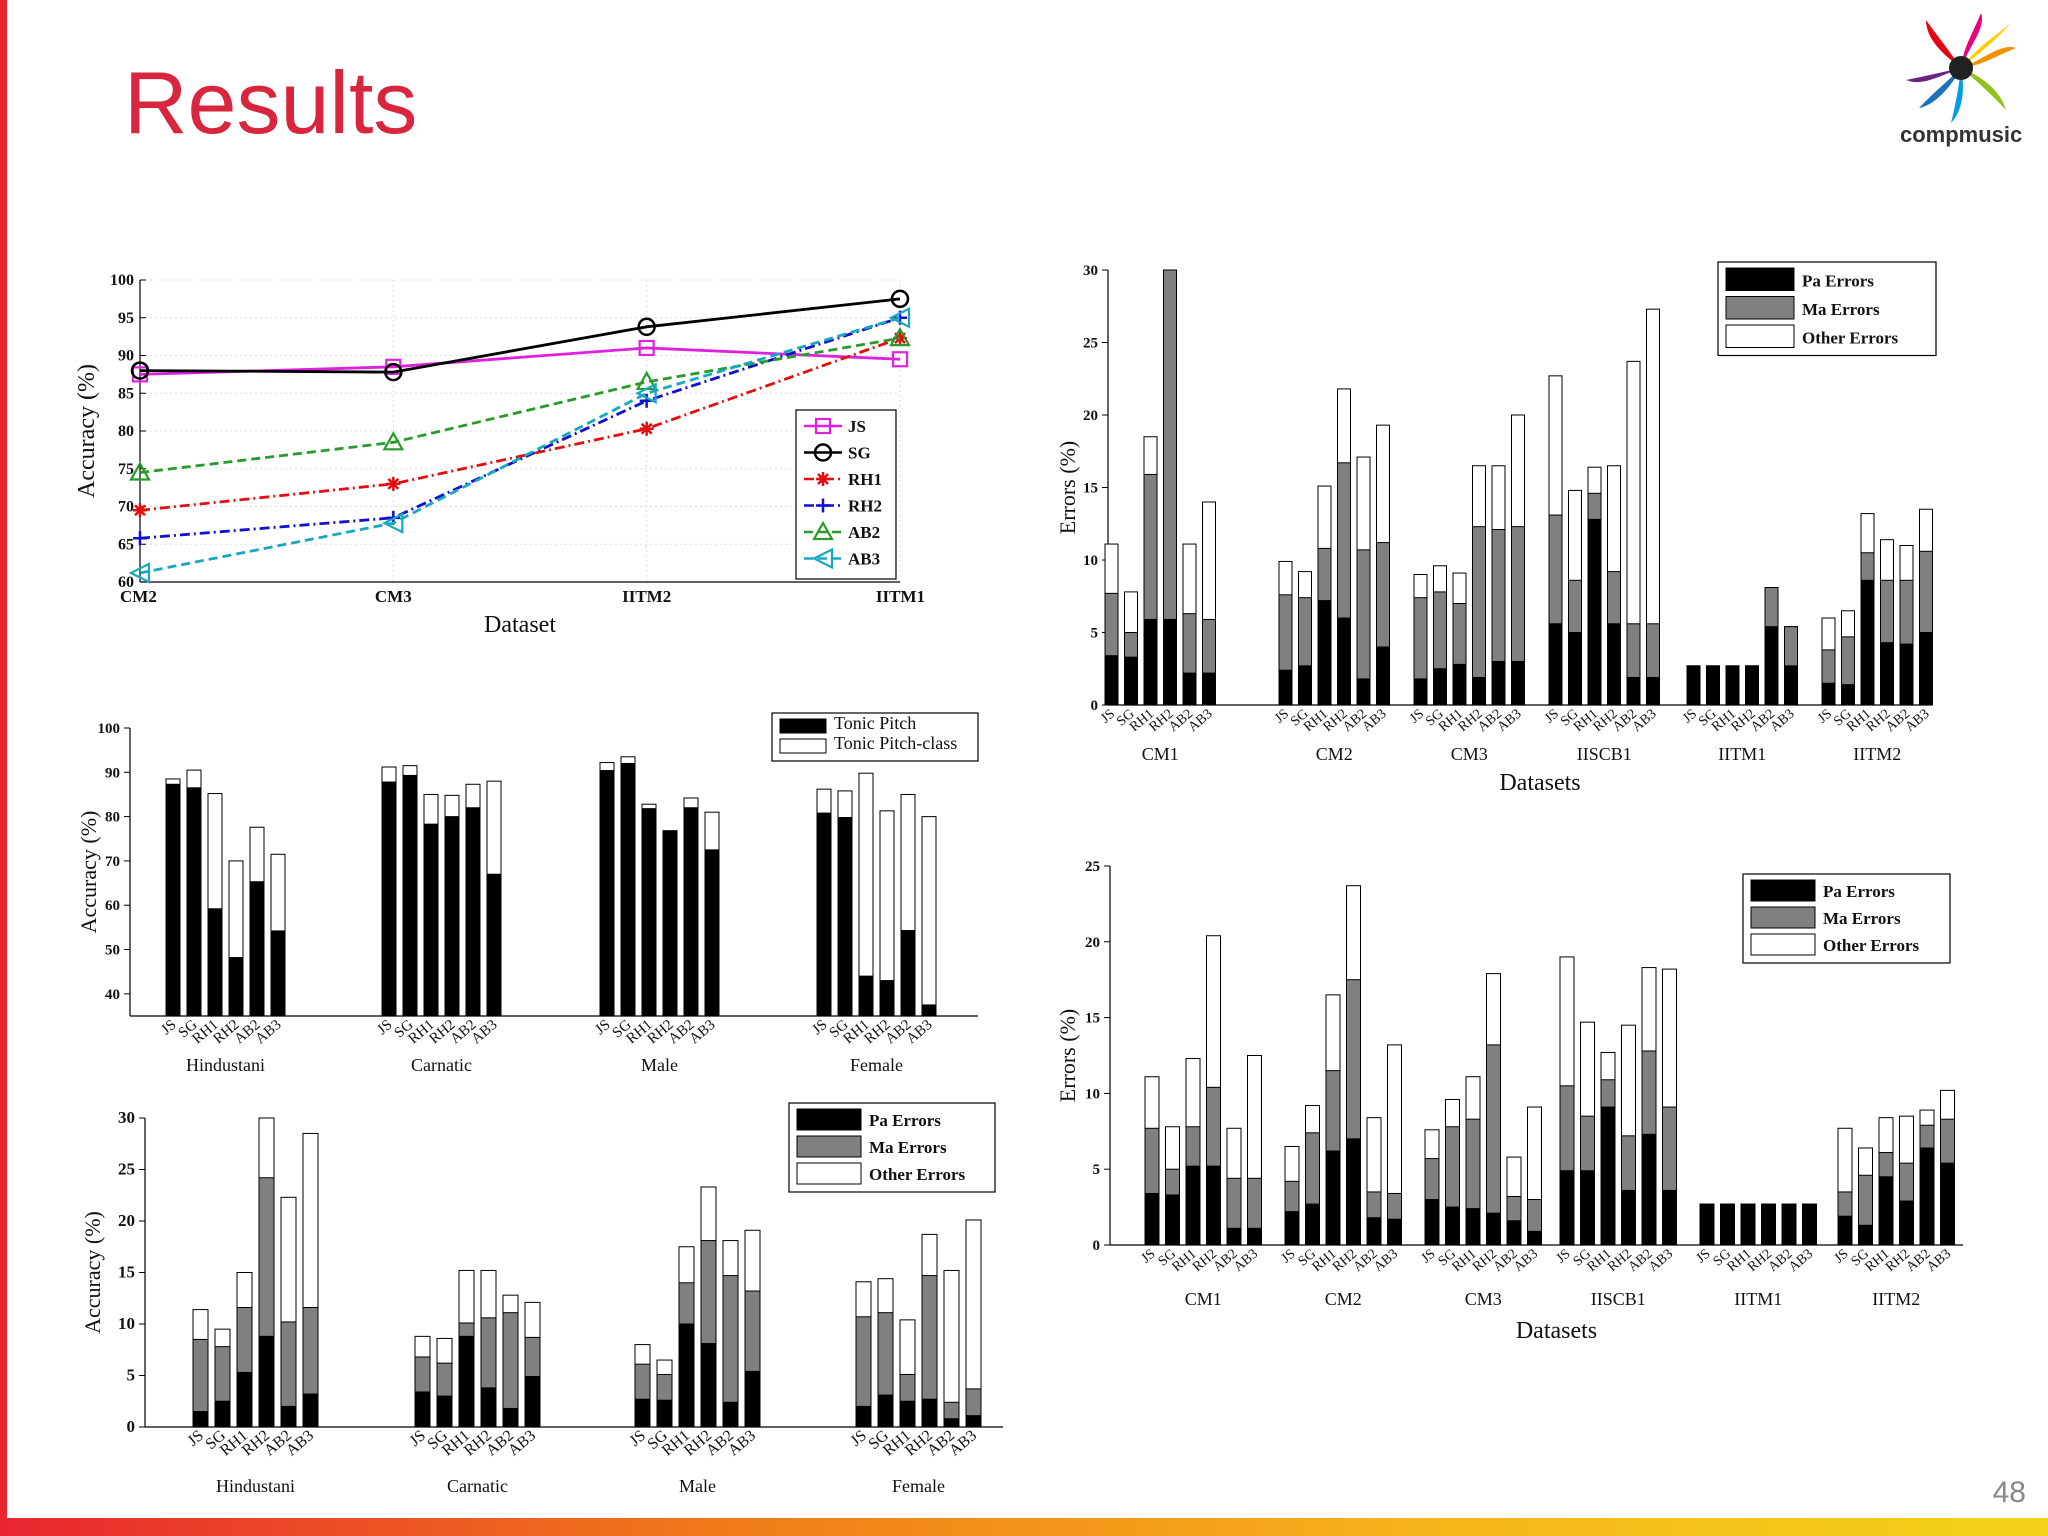  What do you see at coordinates (1961, 68) in the screenshot?
I see `compmusic-logo` at bounding box center [1961, 68].